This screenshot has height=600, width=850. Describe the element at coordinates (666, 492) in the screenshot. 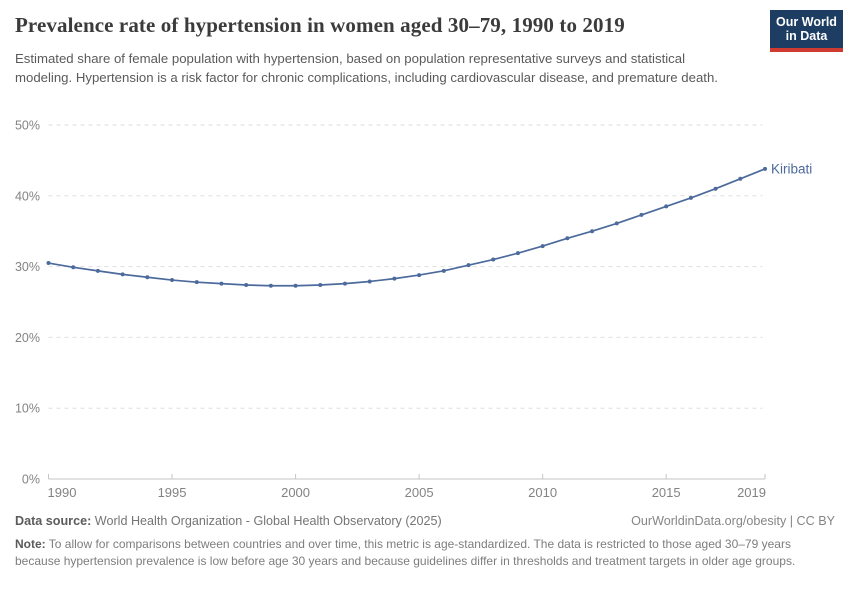

I see `x-axis-label: 2015` at that location.